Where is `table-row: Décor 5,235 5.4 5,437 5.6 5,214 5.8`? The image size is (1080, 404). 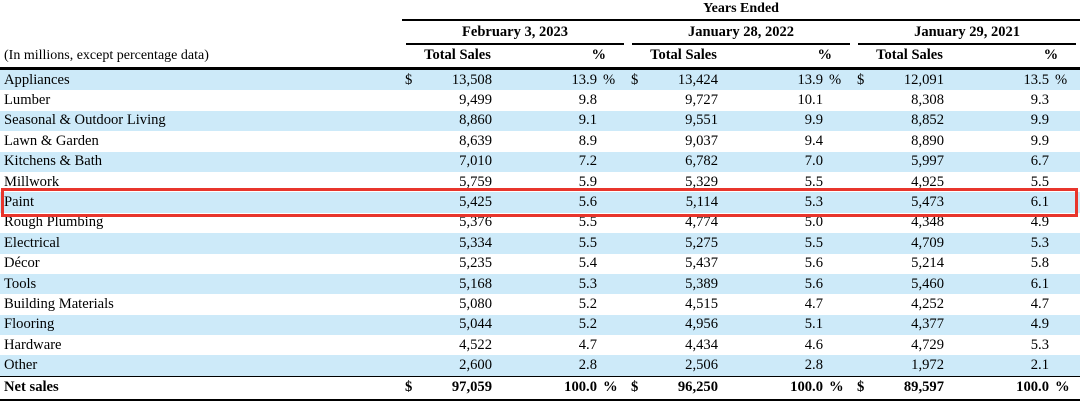
table-row: Décor 5,235 5.4 5,437 5.6 5,214 5.8 is located at coordinates (540, 264).